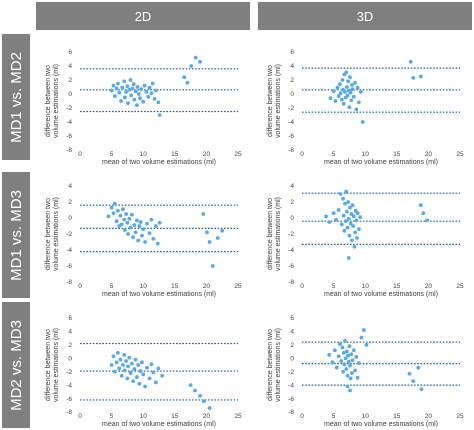 The image size is (474, 430). What do you see at coordinates (365, 16) in the screenshot?
I see `column-header-3d: 3D` at bounding box center [365, 16].